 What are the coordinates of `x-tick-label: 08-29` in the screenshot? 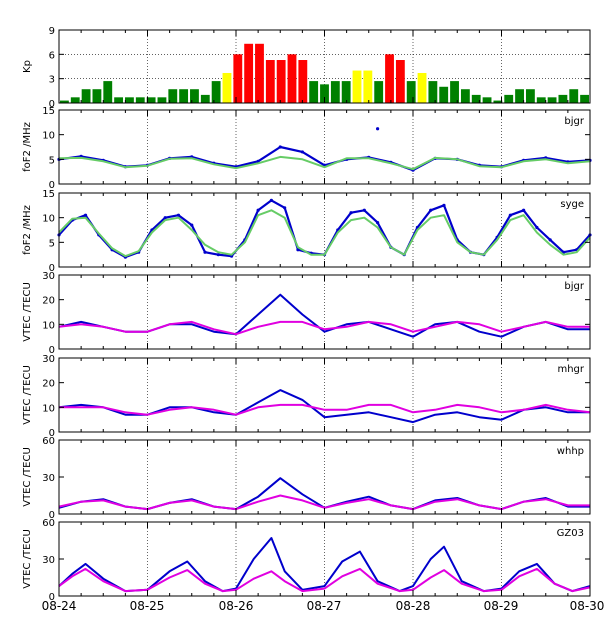 It's located at (501, 606).